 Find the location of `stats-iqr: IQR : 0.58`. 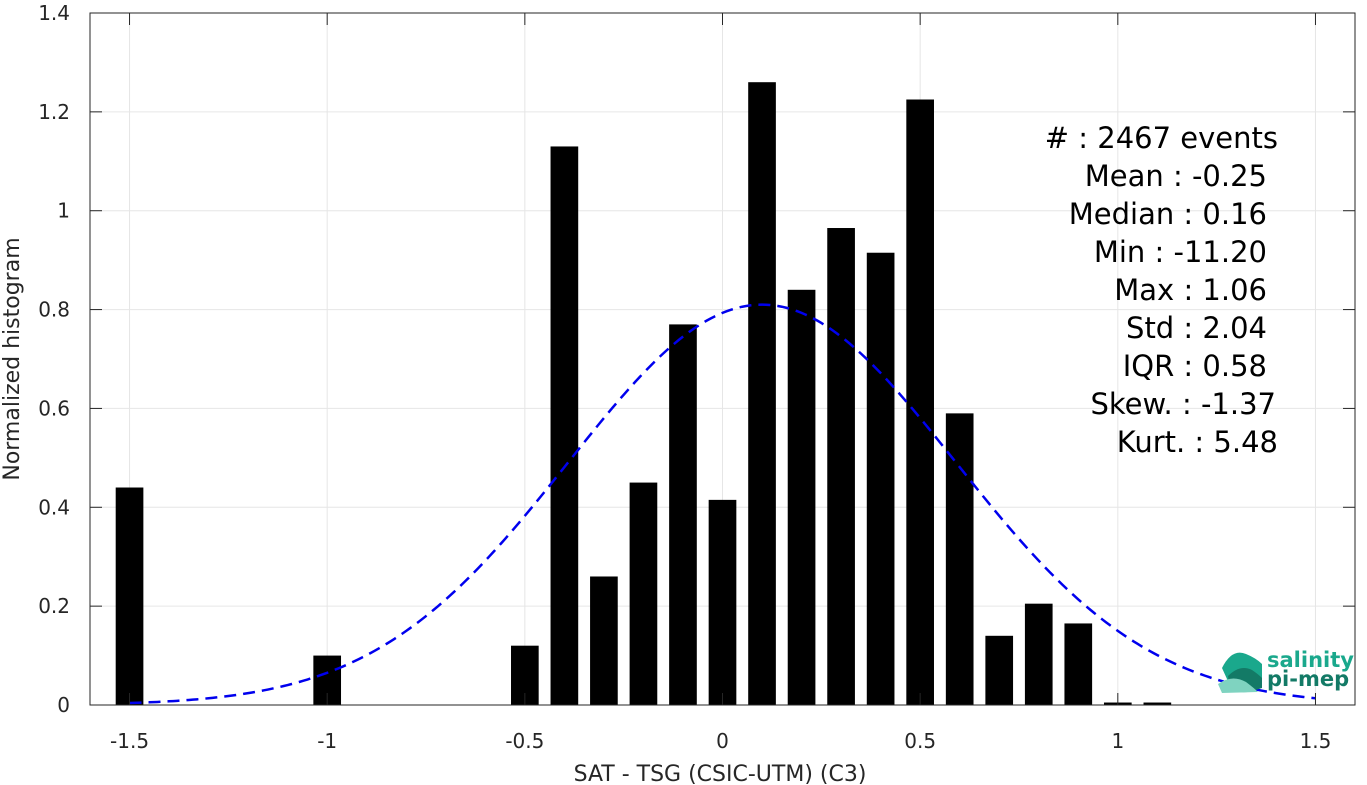

stats-iqr: IQR : 0.58 is located at coordinates (1195, 366).